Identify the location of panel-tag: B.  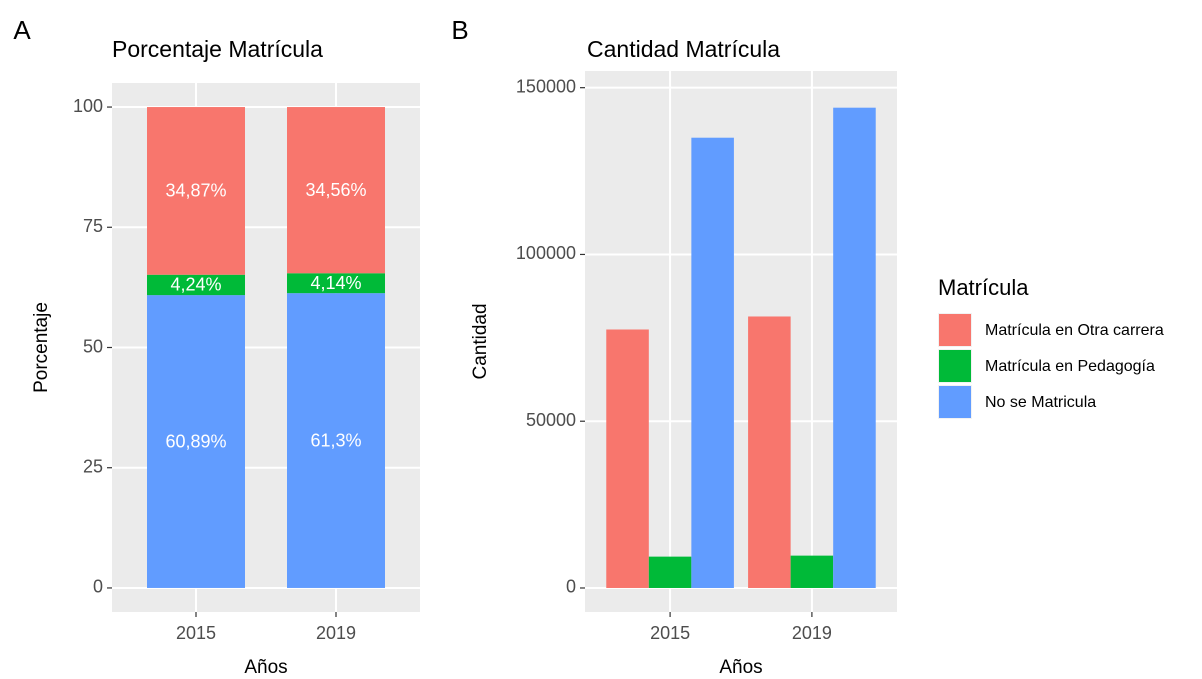
(459, 30).